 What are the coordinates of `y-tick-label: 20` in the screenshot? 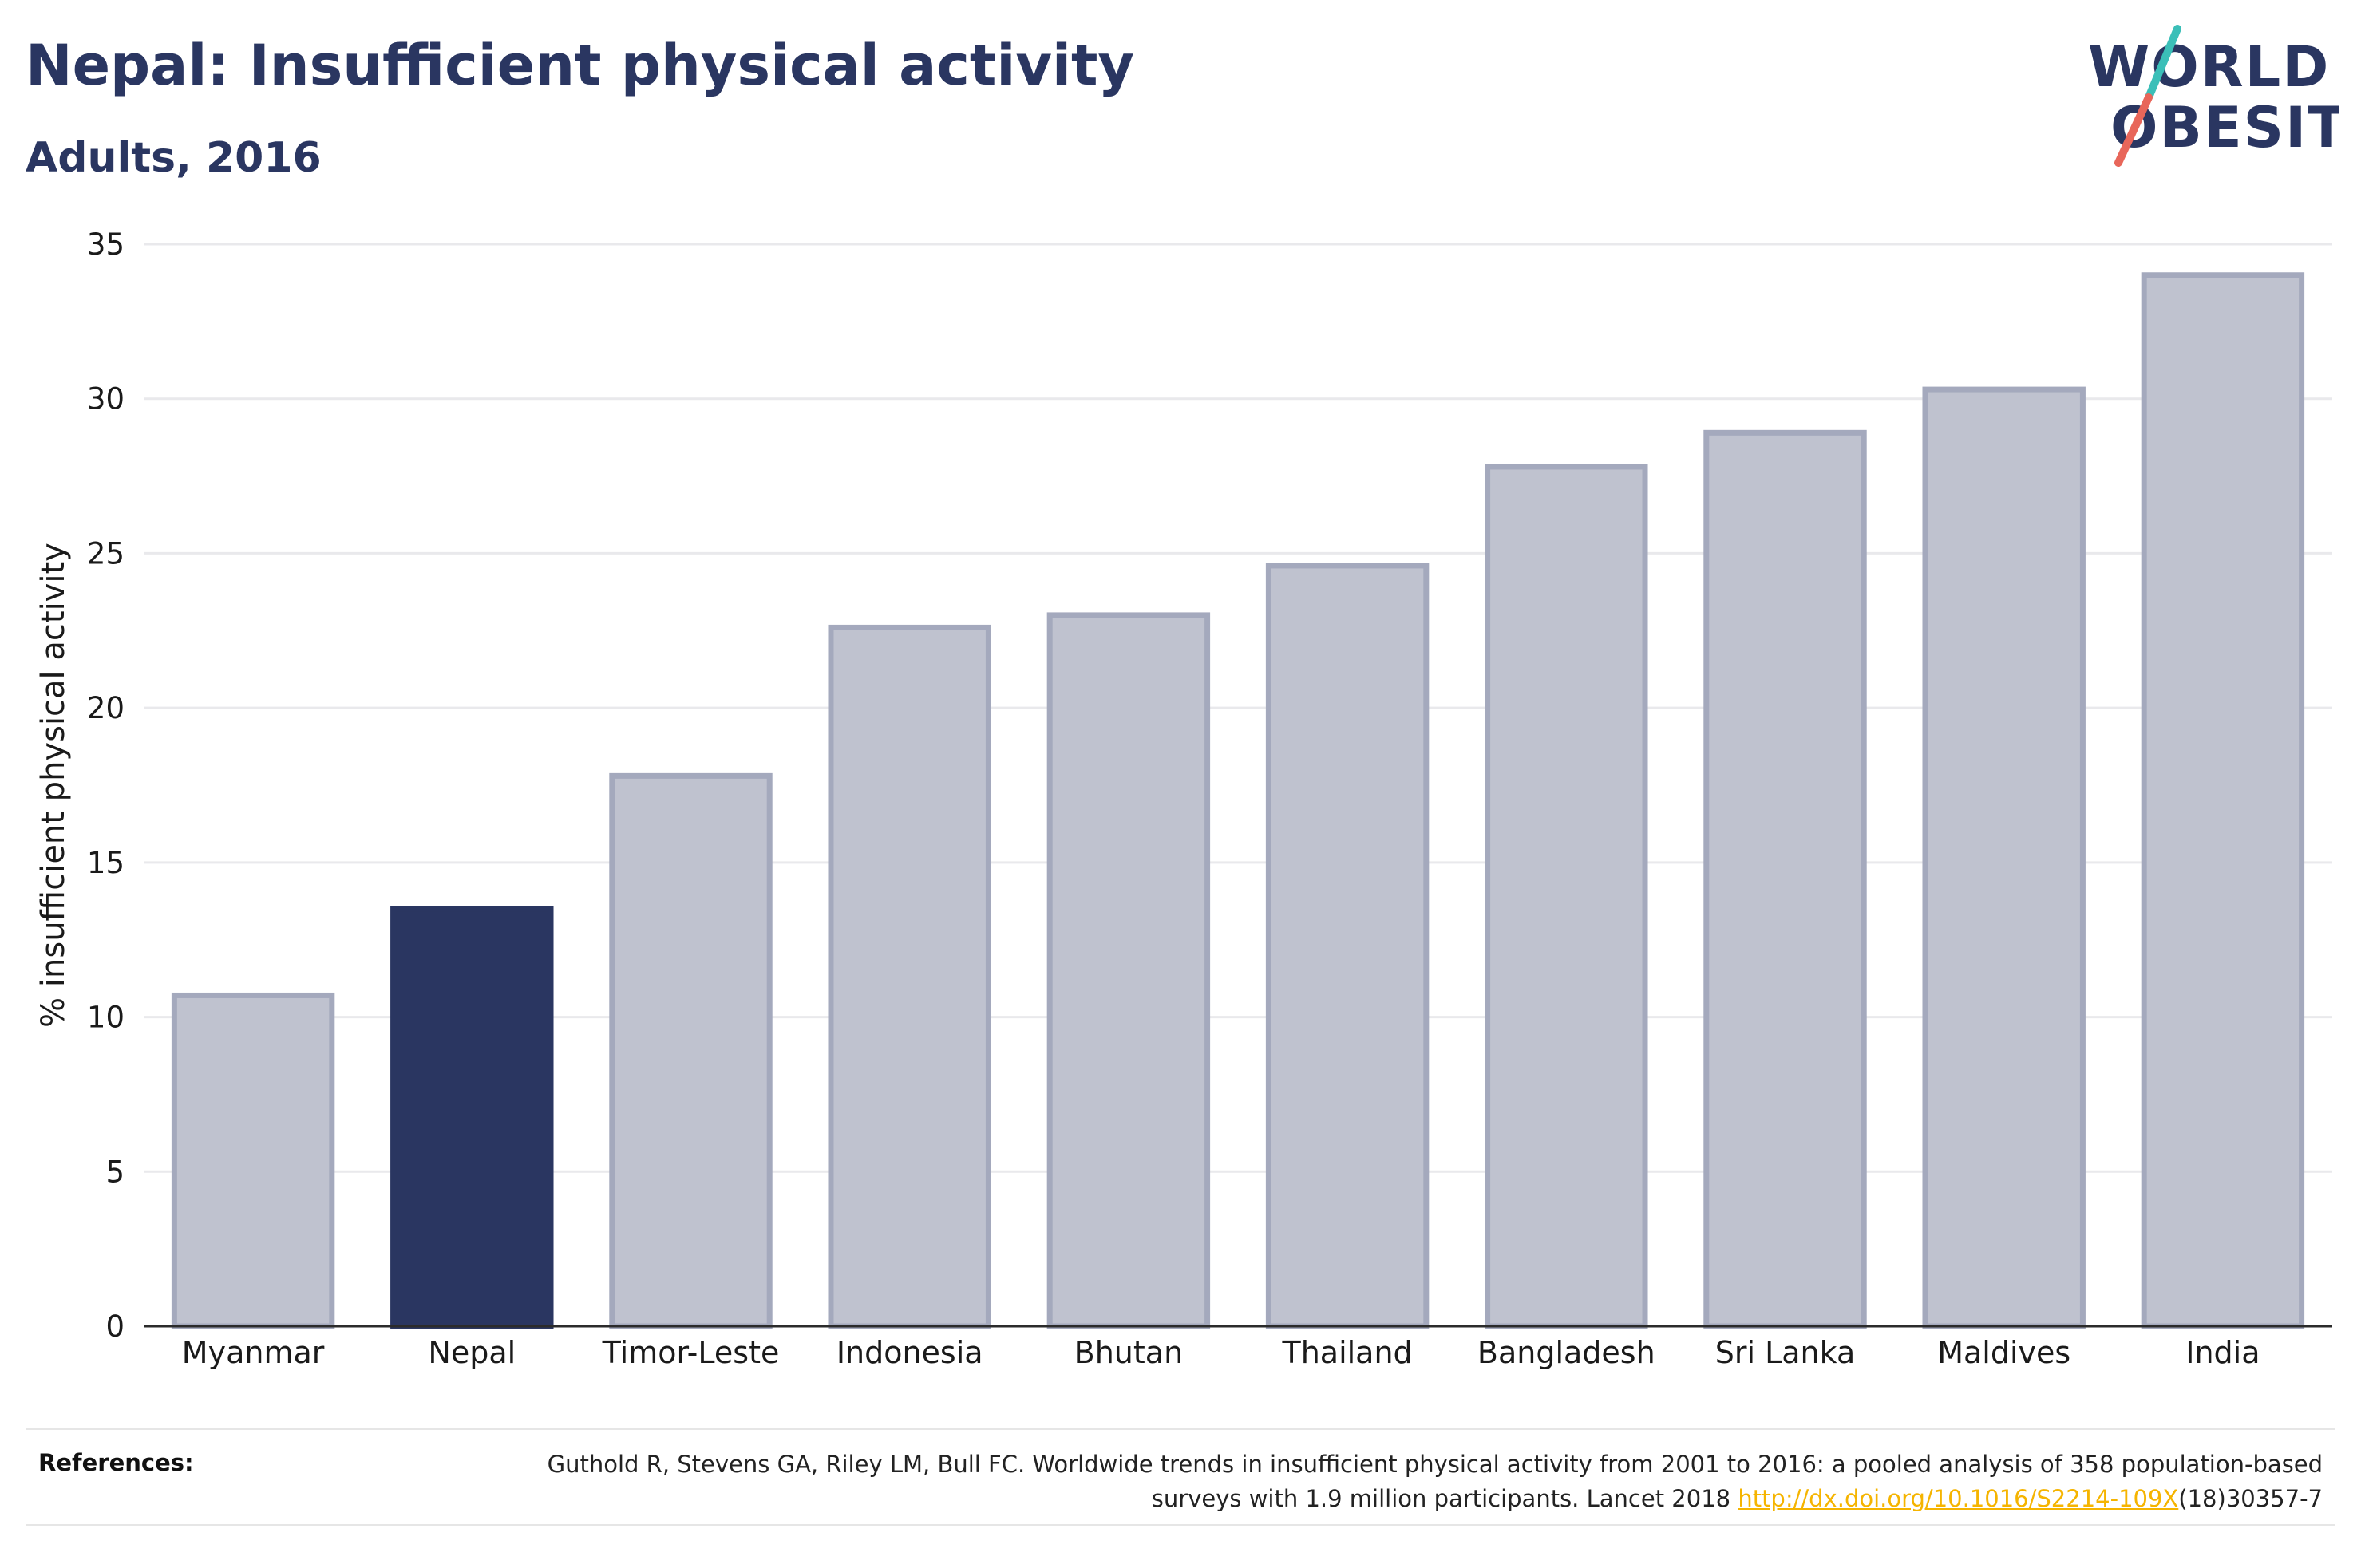 It's located at (106, 708).